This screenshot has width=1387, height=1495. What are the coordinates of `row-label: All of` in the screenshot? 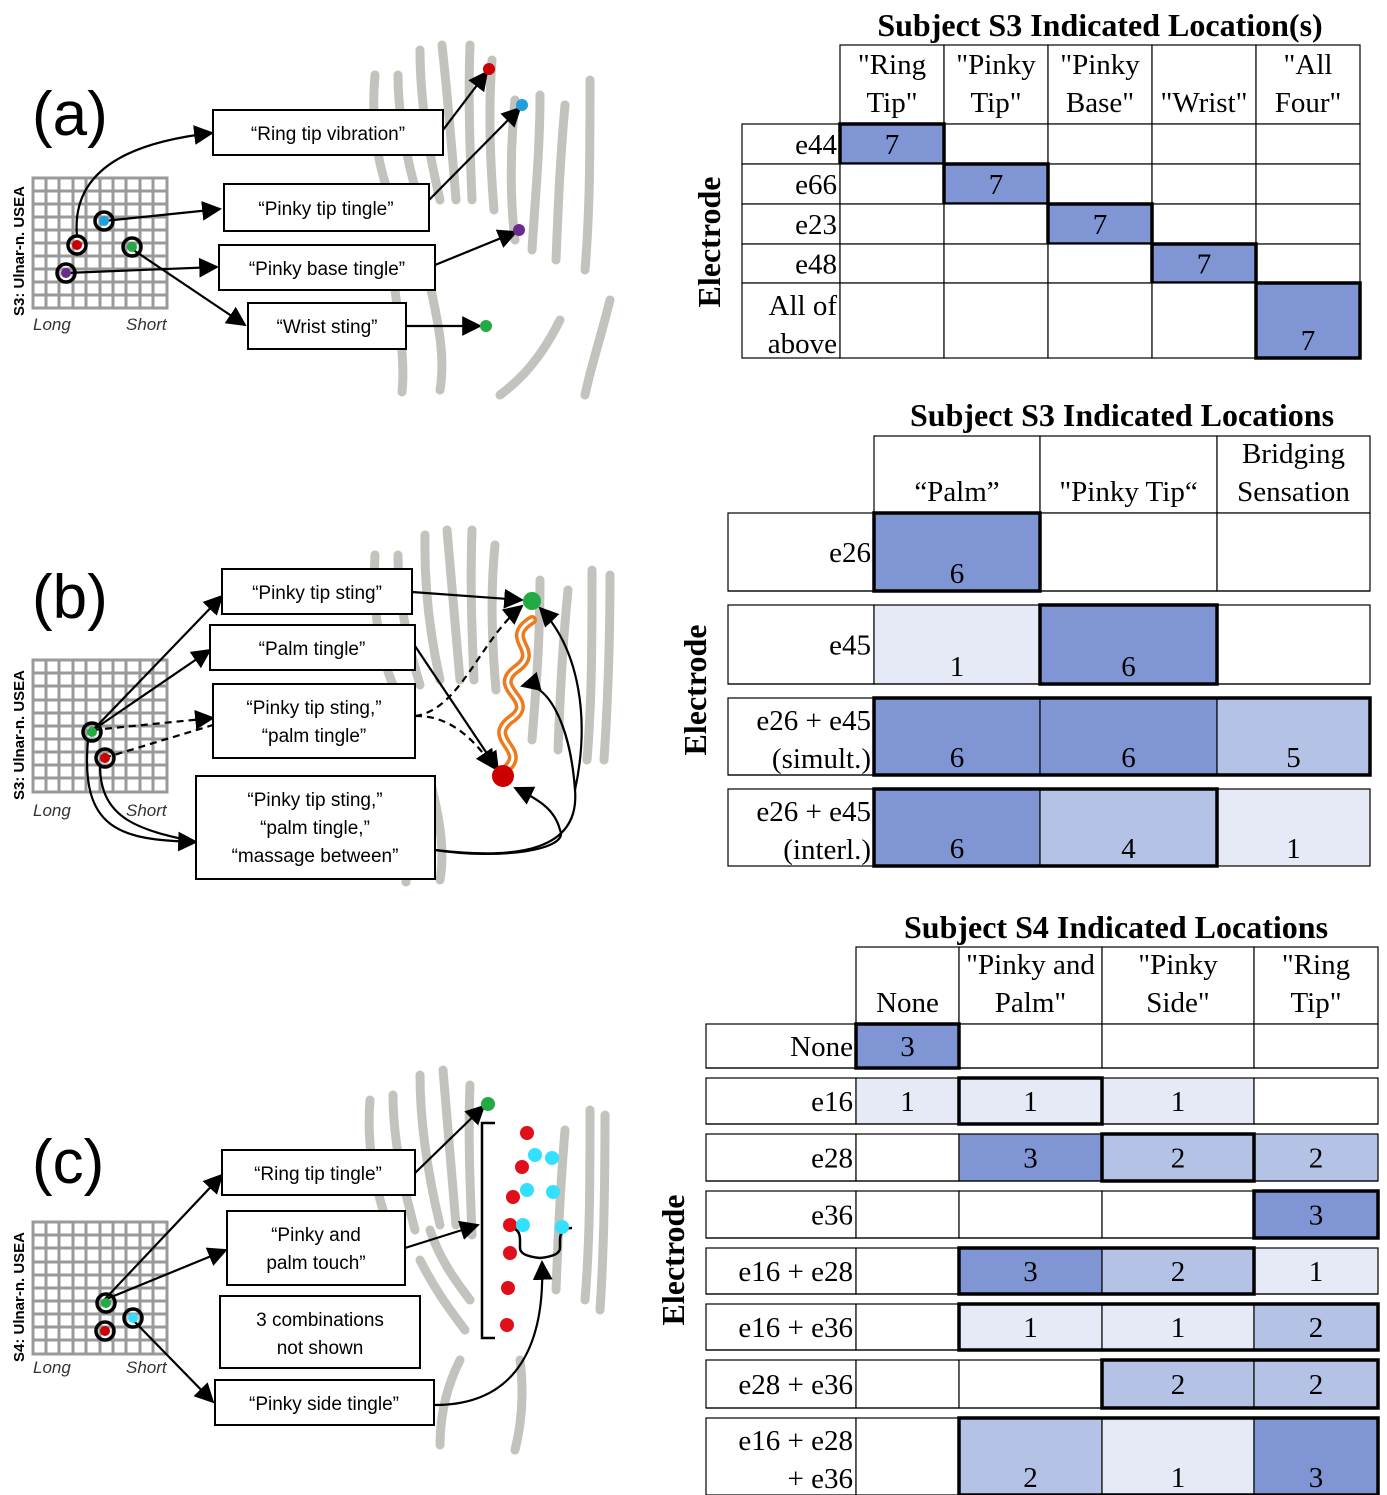 It's located at (803, 306).